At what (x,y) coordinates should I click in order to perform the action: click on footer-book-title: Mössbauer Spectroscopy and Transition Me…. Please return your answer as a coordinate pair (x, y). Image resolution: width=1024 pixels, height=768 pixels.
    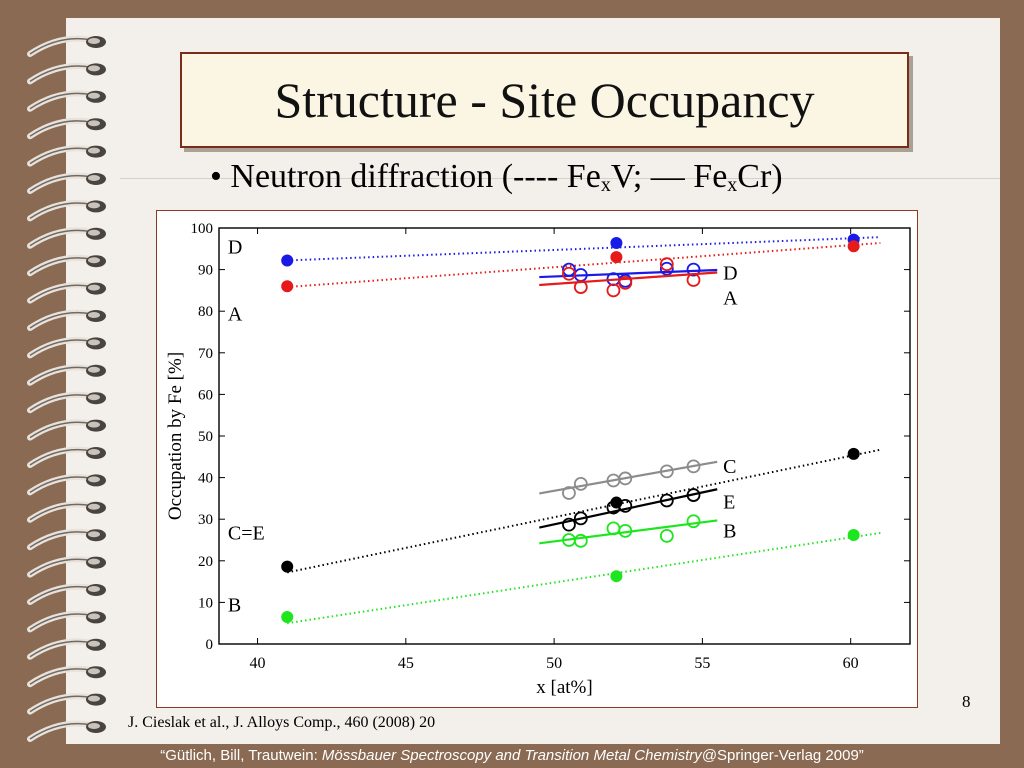
    Looking at the image, I should click on (511, 755).